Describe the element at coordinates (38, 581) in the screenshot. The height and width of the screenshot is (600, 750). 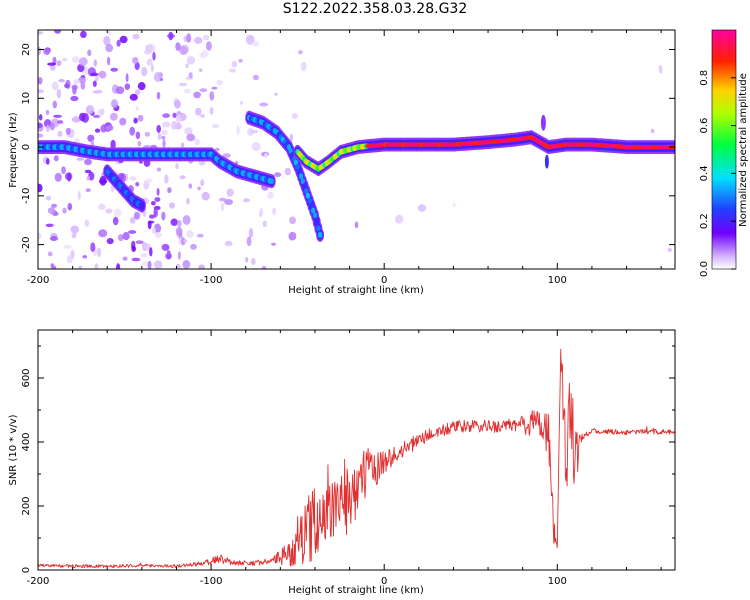
I see `x-tick-label: -200` at that location.